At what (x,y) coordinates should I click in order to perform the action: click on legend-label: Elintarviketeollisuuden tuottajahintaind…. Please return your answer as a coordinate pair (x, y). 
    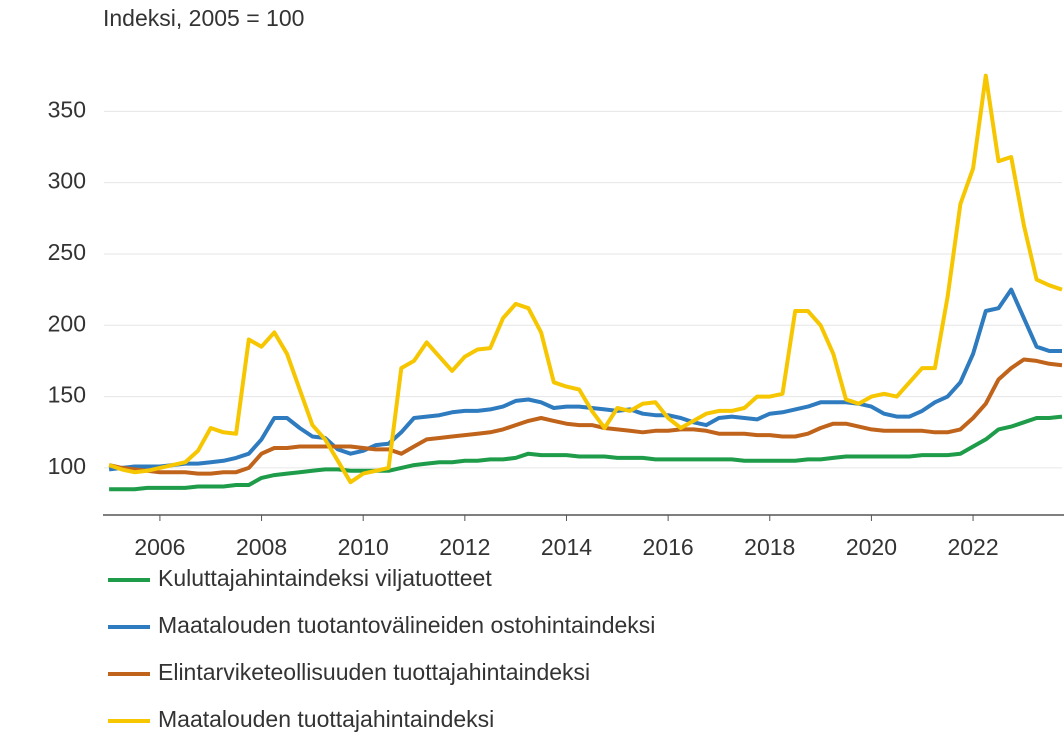
    Looking at the image, I should click on (374, 672).